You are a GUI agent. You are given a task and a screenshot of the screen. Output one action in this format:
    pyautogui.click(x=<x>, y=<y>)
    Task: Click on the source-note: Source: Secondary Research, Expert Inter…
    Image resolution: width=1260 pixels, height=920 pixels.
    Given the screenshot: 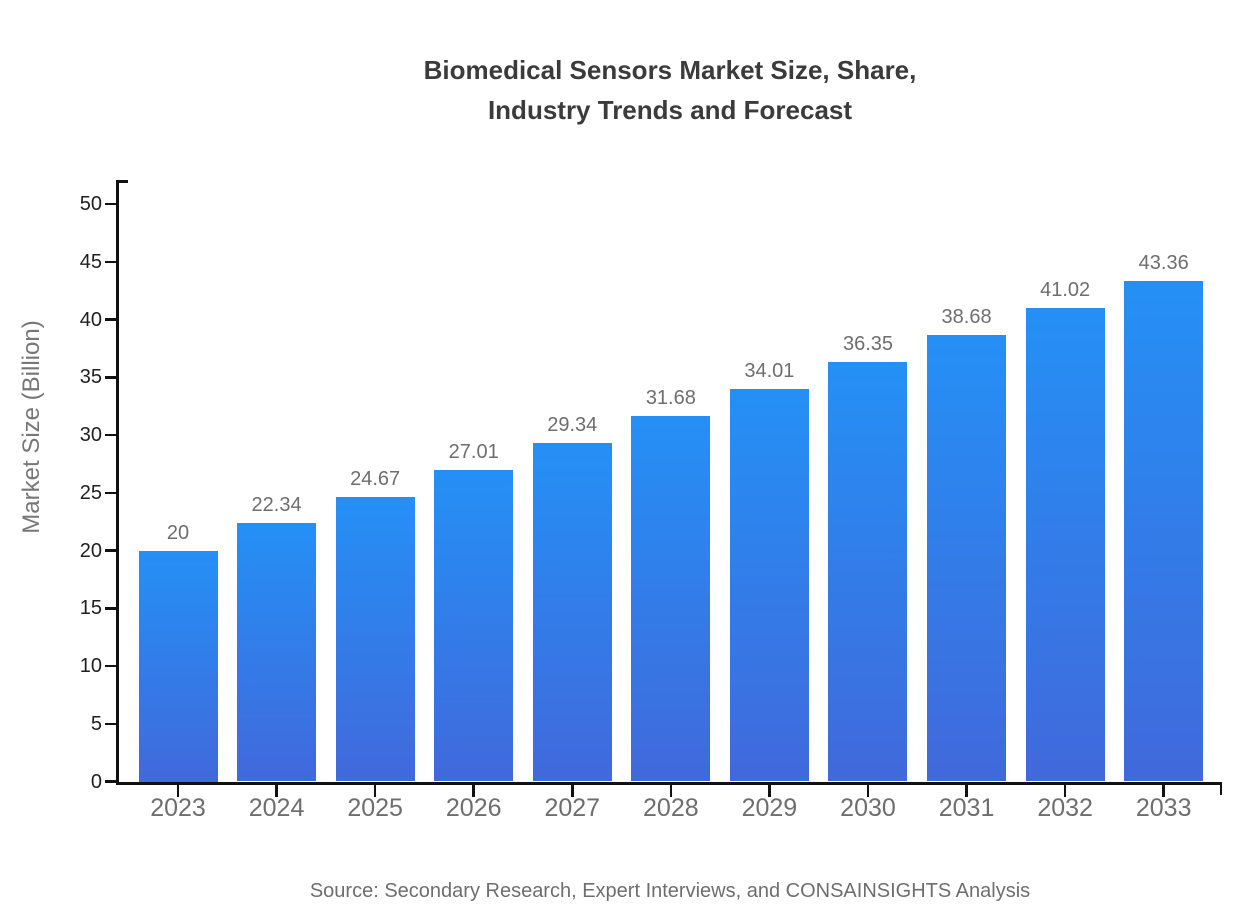 What is the action you would take?
    pyautogui.click(x=670, y=891)
    